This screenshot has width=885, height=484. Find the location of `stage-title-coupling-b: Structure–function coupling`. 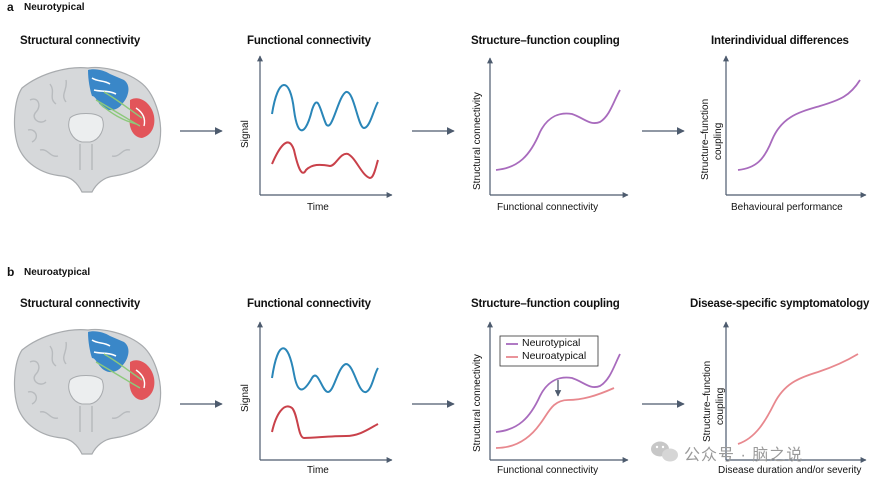

stage-title-coupling-b: Structure–function coupling is located at coordinates (545, 304).